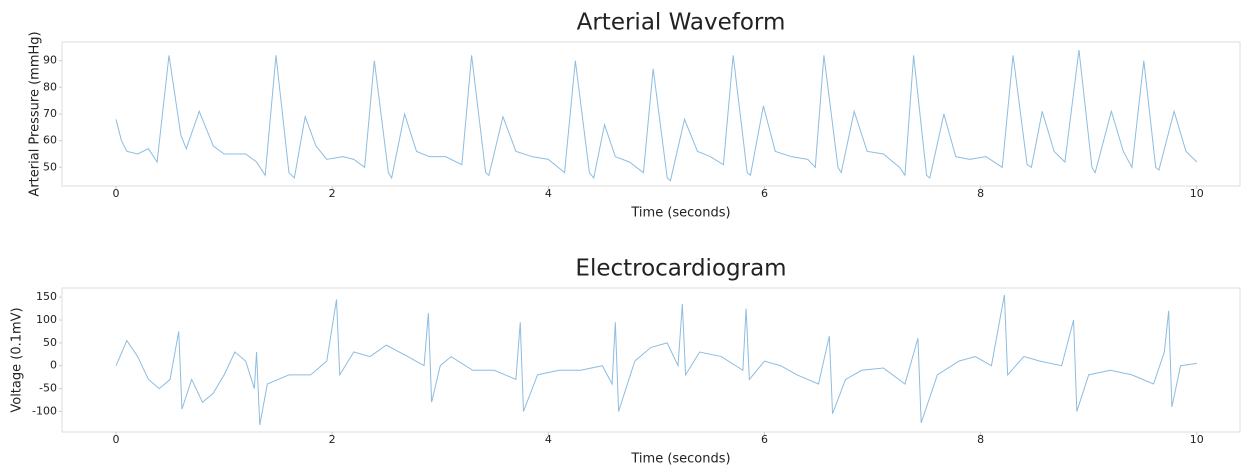  What do you see at coordinates (44, 410) in the screenshot?
I see `y-tick-label: -100` at bounding box center [44, 410].